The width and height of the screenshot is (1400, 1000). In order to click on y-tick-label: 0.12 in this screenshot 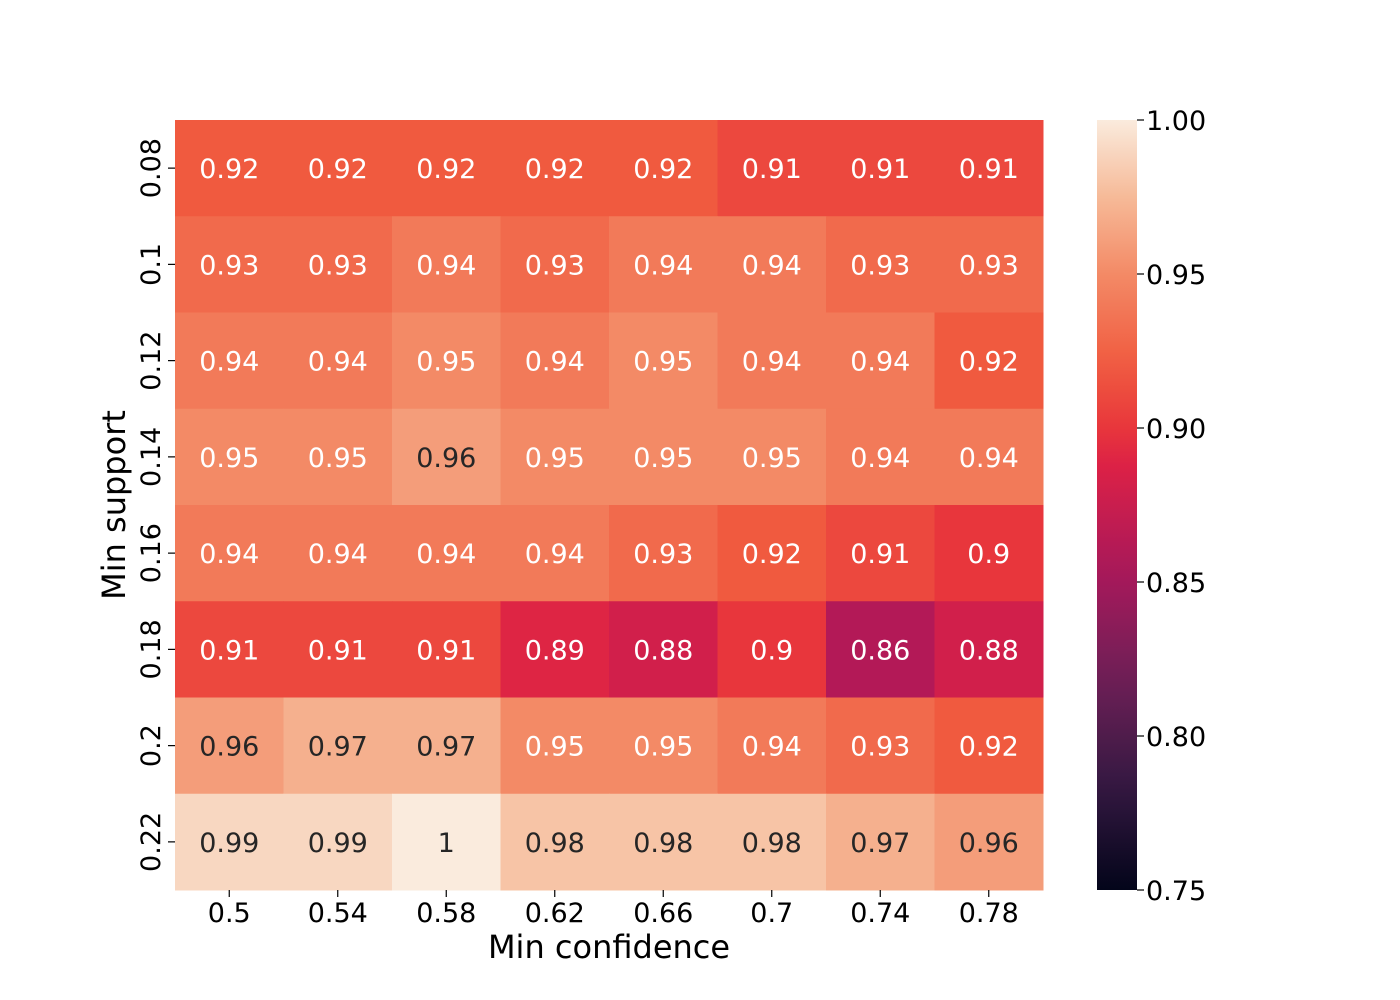, I will do `click(151, 361)`.